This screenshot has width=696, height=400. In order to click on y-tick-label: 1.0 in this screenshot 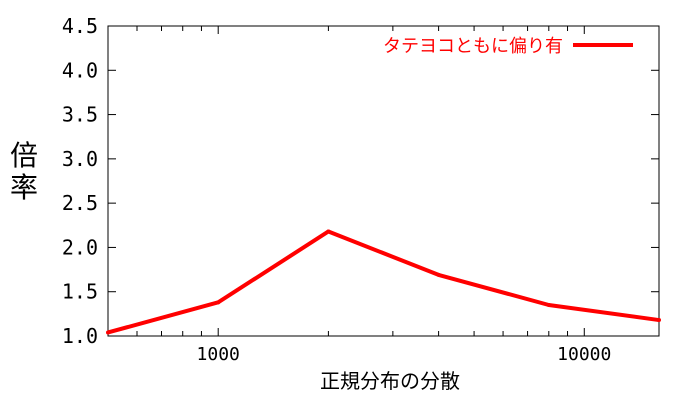, I will do `click(80, 336)`.